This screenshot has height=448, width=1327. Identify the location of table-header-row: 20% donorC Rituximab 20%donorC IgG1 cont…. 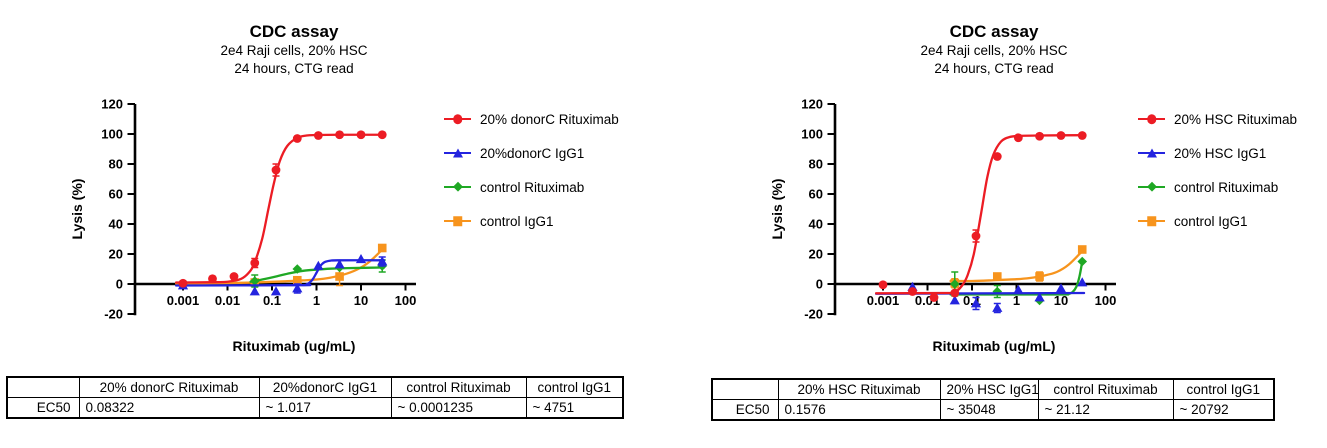
(315, 387).